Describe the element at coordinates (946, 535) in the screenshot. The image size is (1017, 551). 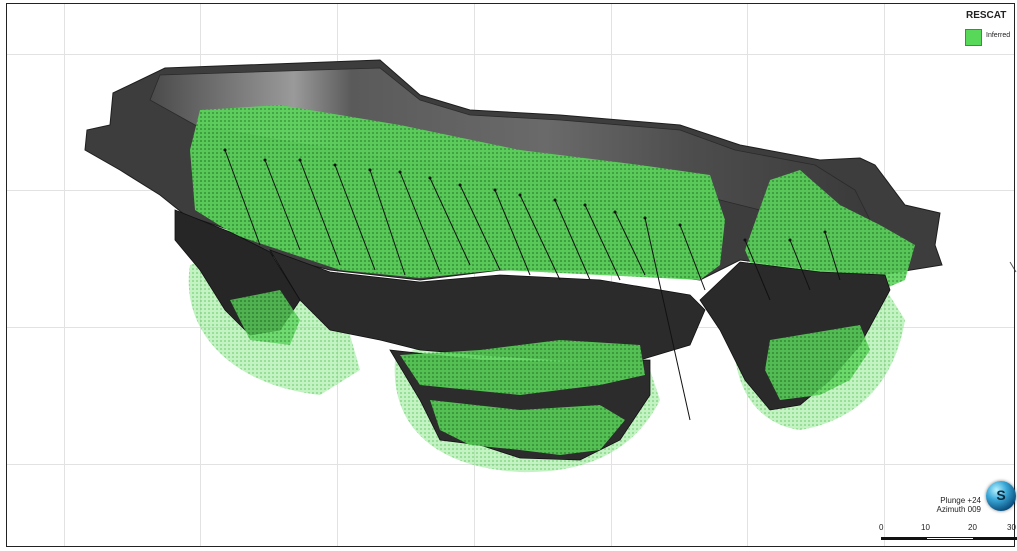
I see `scale-bar: 0 10 20 30` at that location.